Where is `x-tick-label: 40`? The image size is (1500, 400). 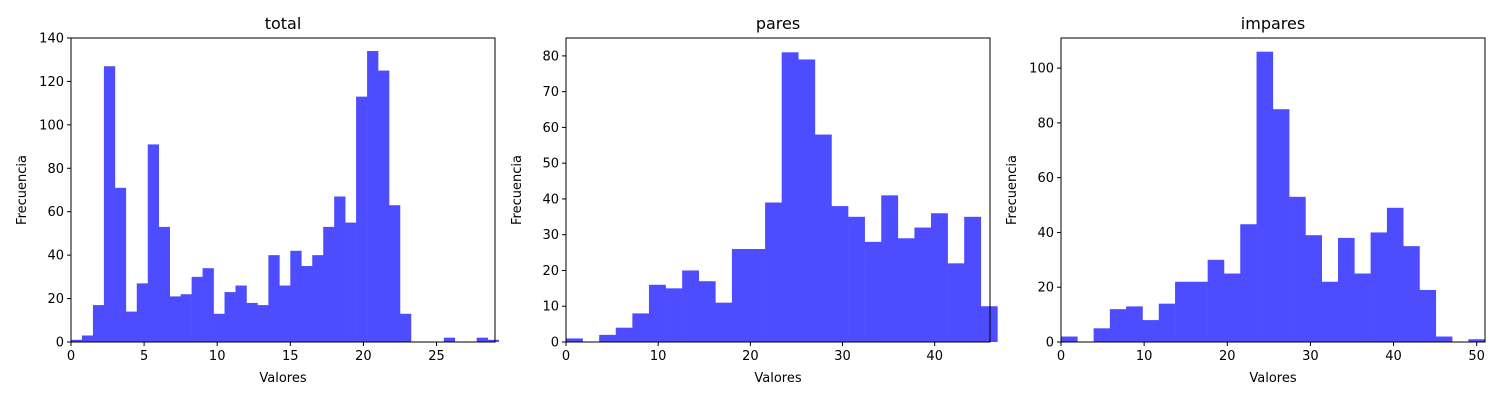
x-tick-label: 40 is located at coordinates (1393, 356).